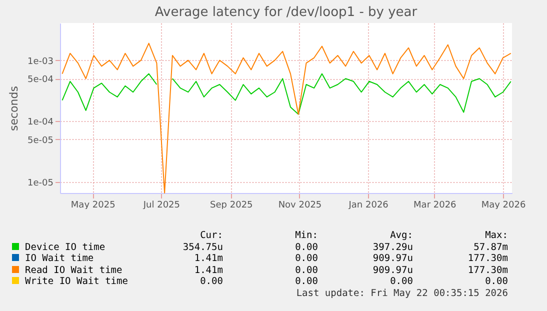  I want to click on x-tick-label: Jan 2026, so click(368, 205).